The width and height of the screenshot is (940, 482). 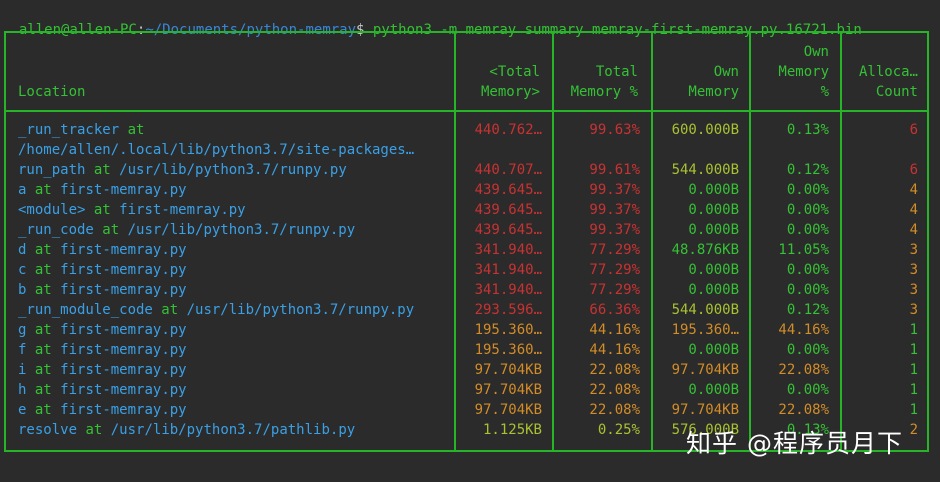 I want to click on header-total-memory-line2: Memory>, so click(x=510, y=92).